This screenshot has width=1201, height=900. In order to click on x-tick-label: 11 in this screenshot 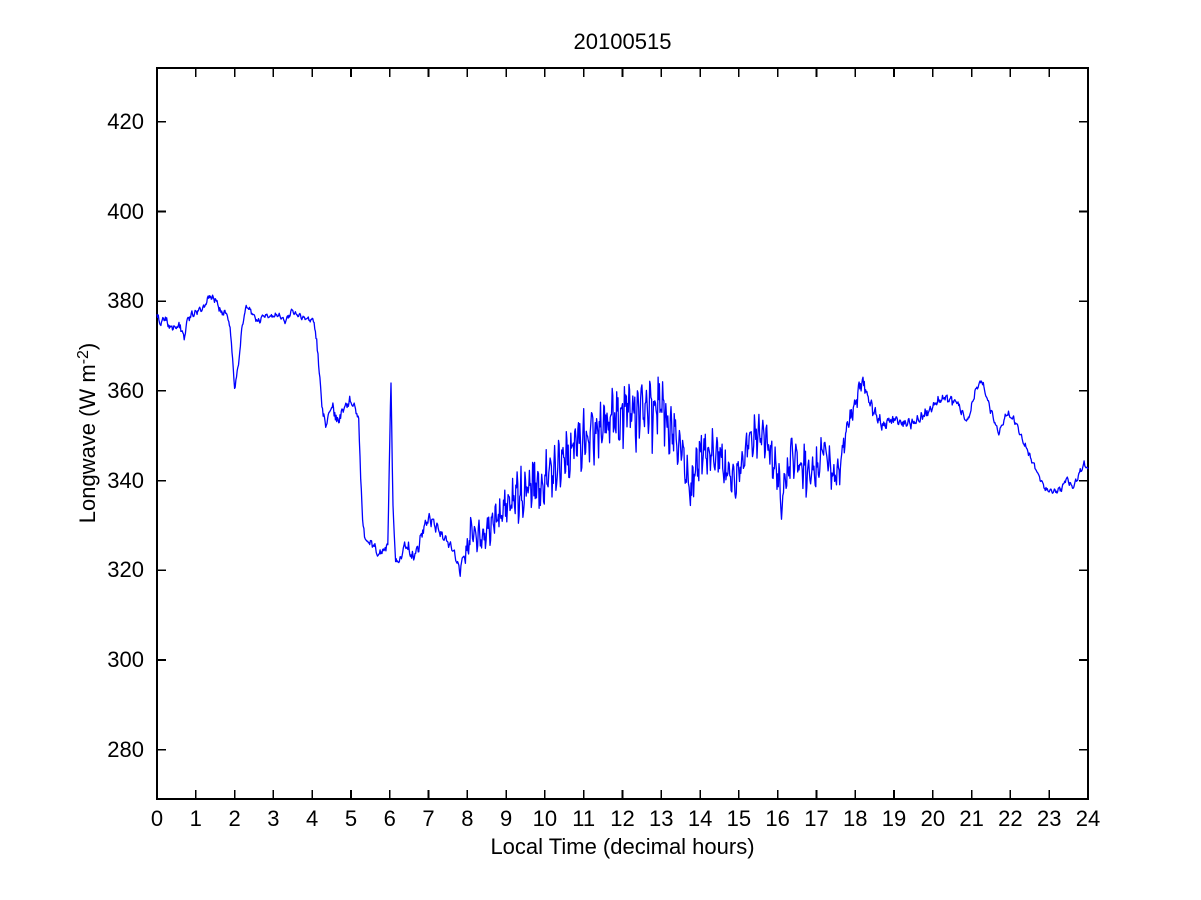, I will do `click(584, 818)`.